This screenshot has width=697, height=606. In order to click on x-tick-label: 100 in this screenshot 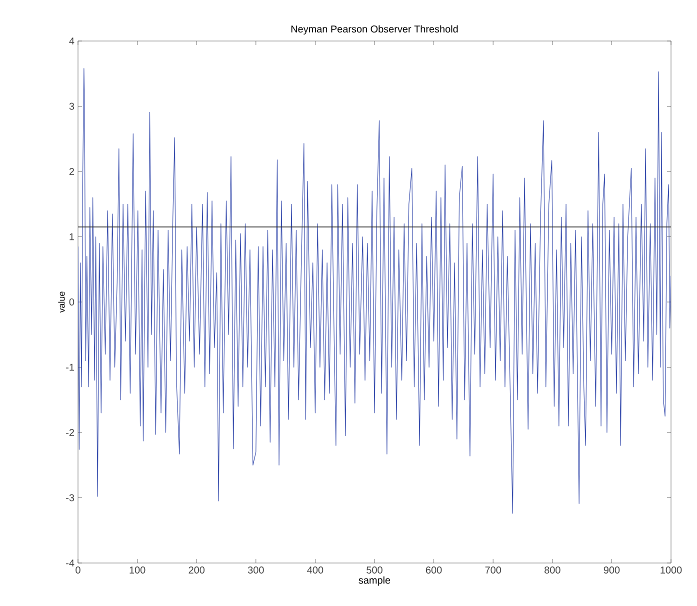, I will do `click(138, 570)`.